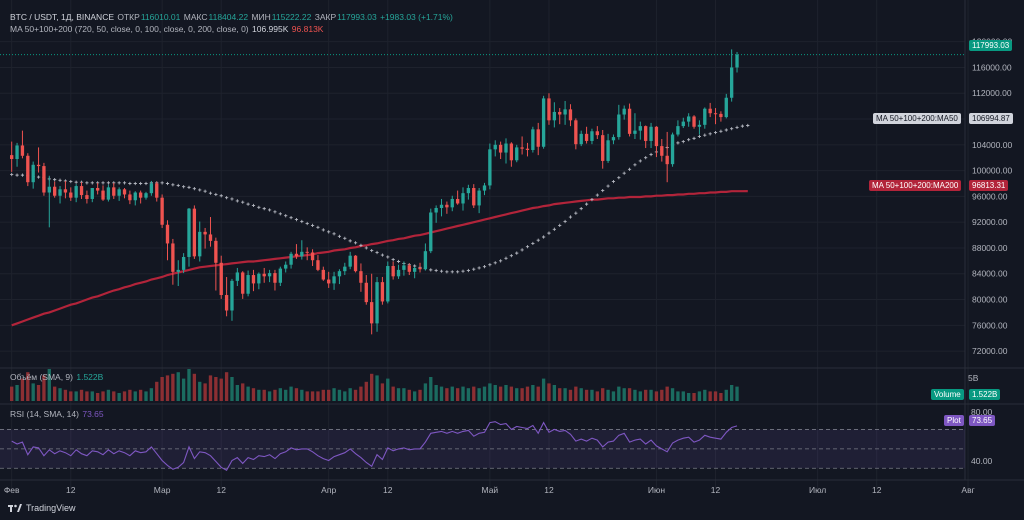  I want to click on rsi-label: RSI (14, SMA, 14), so click(44, 414).